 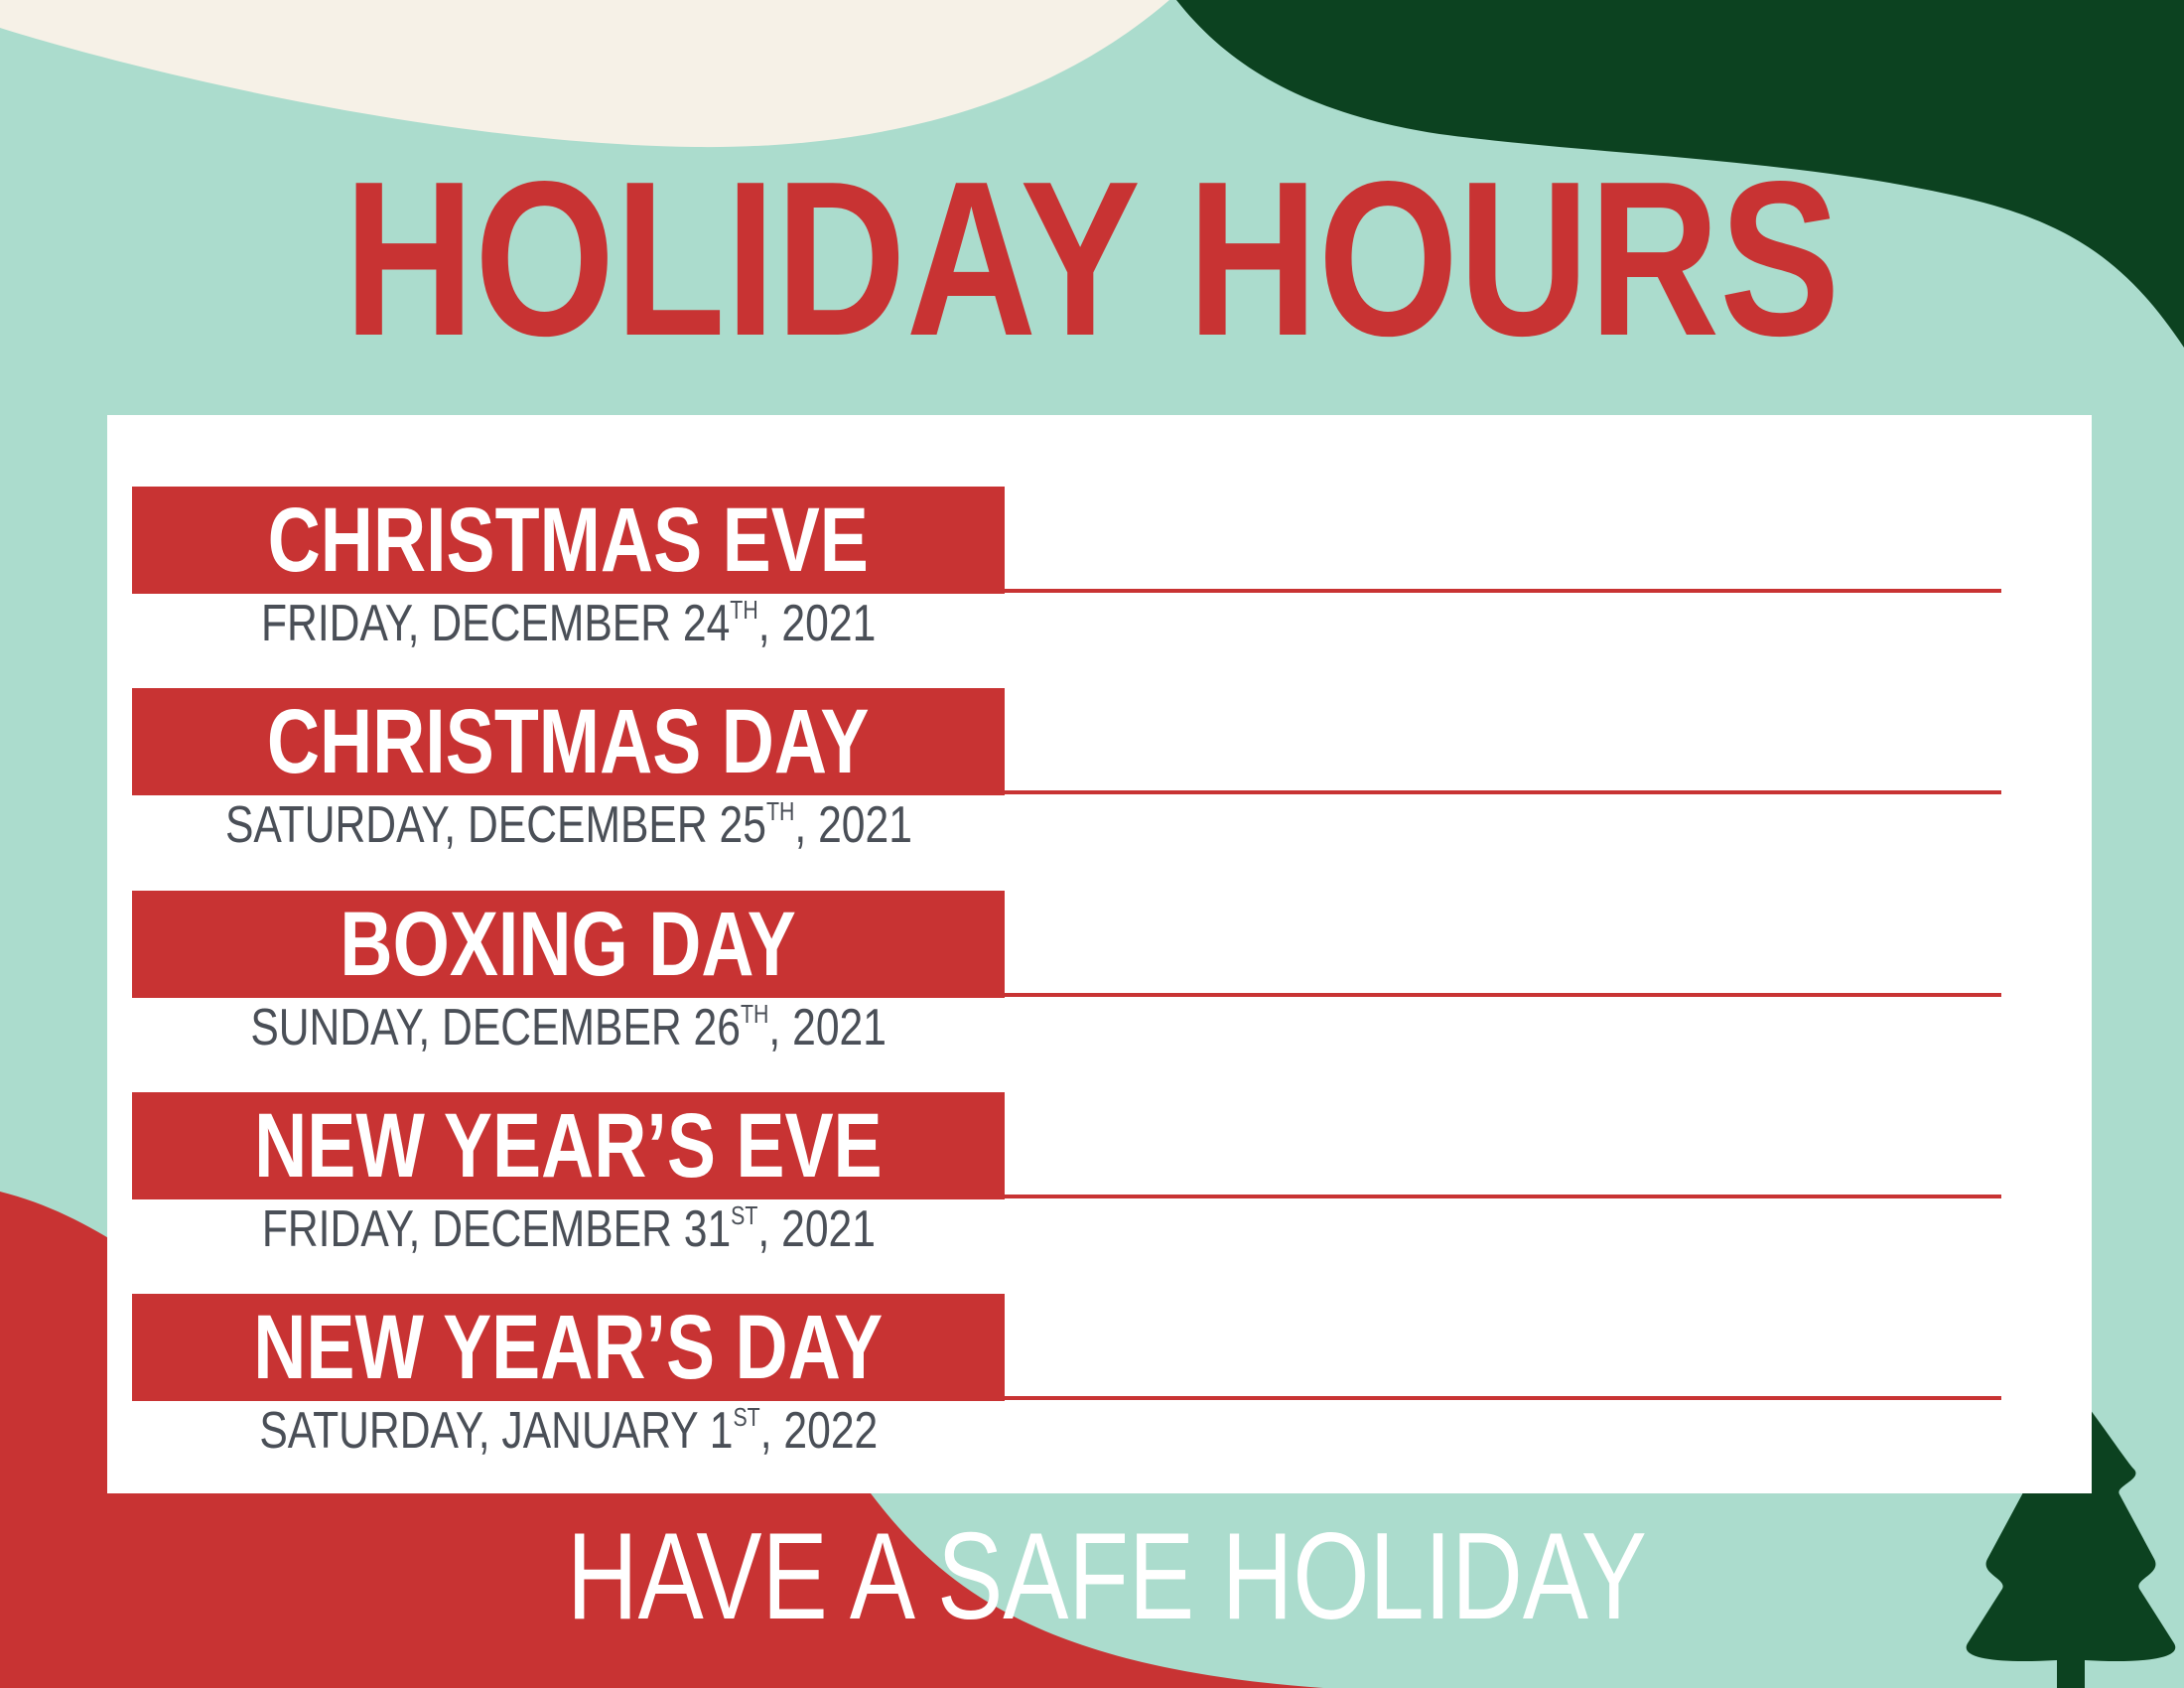 What do you see at coordinates (1107, 1576) in the screenshot?
I see `footer-text: HAVE A SAFE HOLIDAY` at bounding box center [1107, 1576].